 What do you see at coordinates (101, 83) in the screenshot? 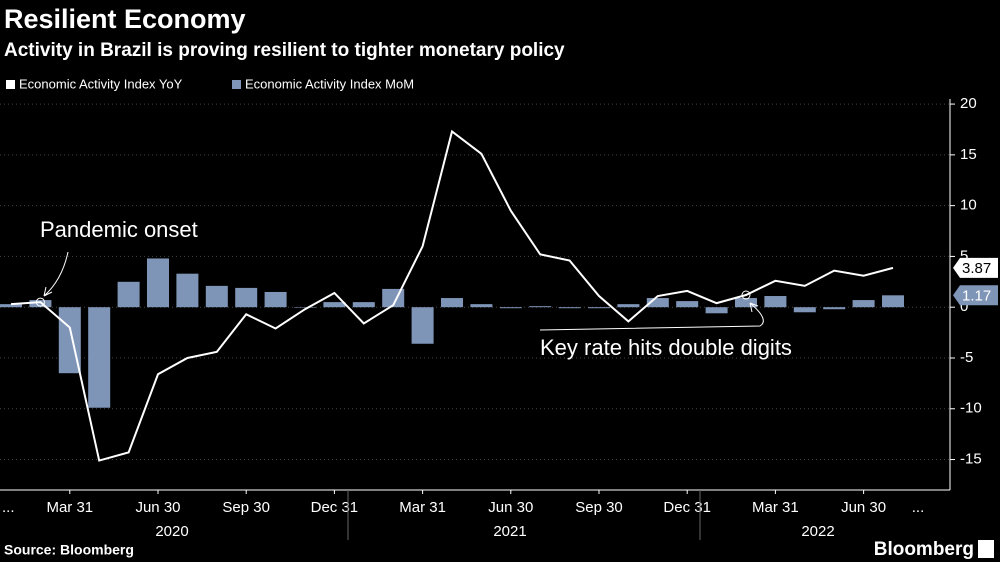
I see `legend-label: Economic Activity Index YoY` at bounding box center [101, 83].